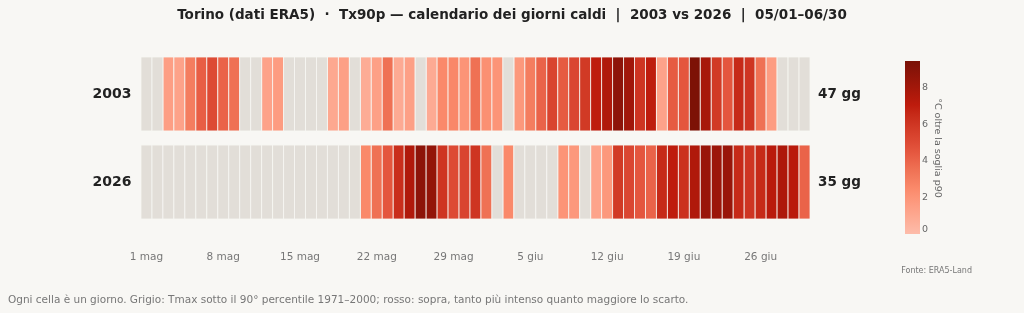 This screenshot has width=1024, height=313. What do you see at coordinates (839, 181) in the screenshot?
I see `y2-tick-label: 35 gg` at bounding box center [839, 181].